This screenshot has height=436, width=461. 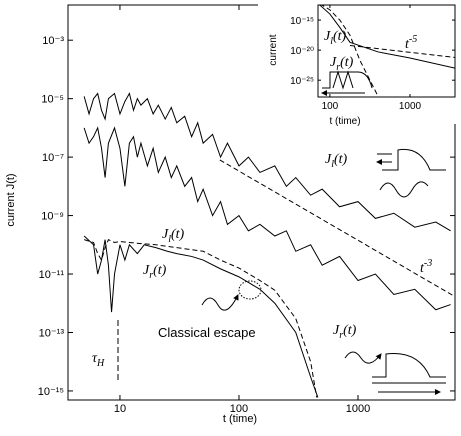 What do you see at coordinates (52, 275) in the screenshot?
I see `y-tick-label: 10⁻¹¹` at bounding box center [52, 275].